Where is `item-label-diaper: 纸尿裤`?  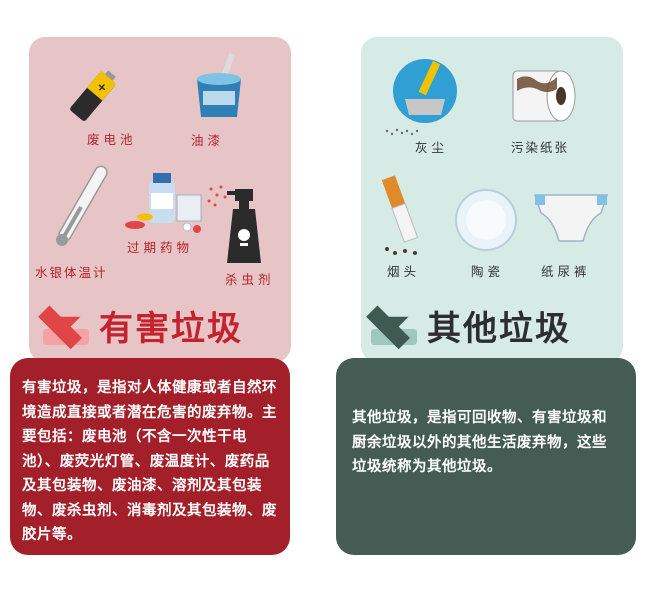
item-label-diaper: 纸尿裤 is located at coordinates (566, 271).